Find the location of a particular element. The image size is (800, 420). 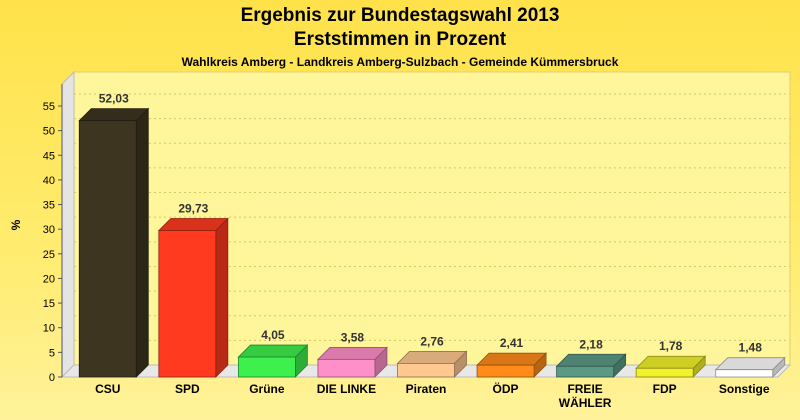

x-tick-label: SPD is located at coordinates (187, 389).